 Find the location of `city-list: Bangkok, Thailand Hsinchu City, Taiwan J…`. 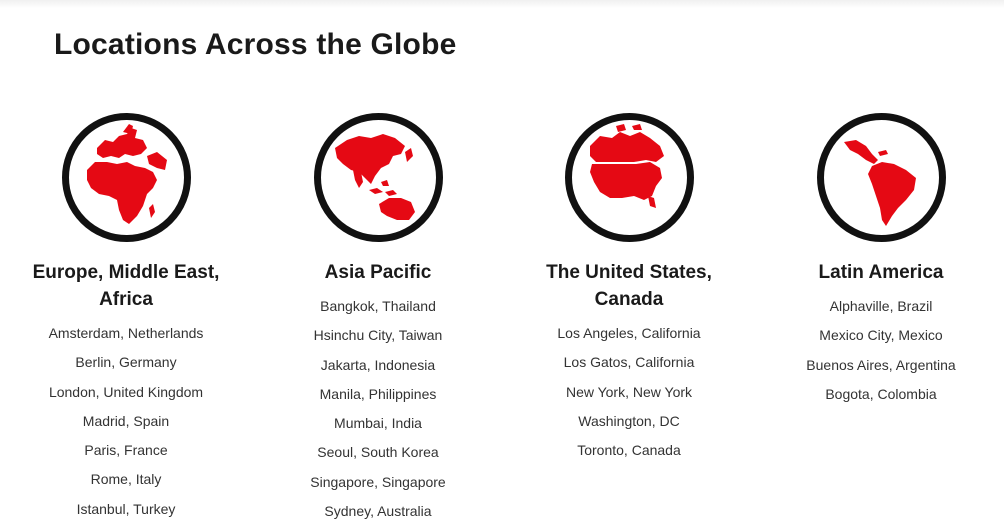

city-list: Bangkok, Thailand Hsinchu City, Taiwan J… is located at coordinates (378, 409).